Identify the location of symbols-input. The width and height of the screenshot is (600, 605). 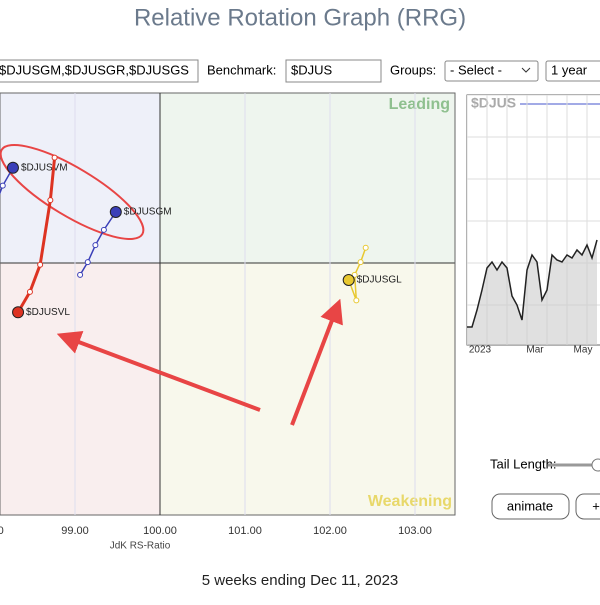
(99, 71).